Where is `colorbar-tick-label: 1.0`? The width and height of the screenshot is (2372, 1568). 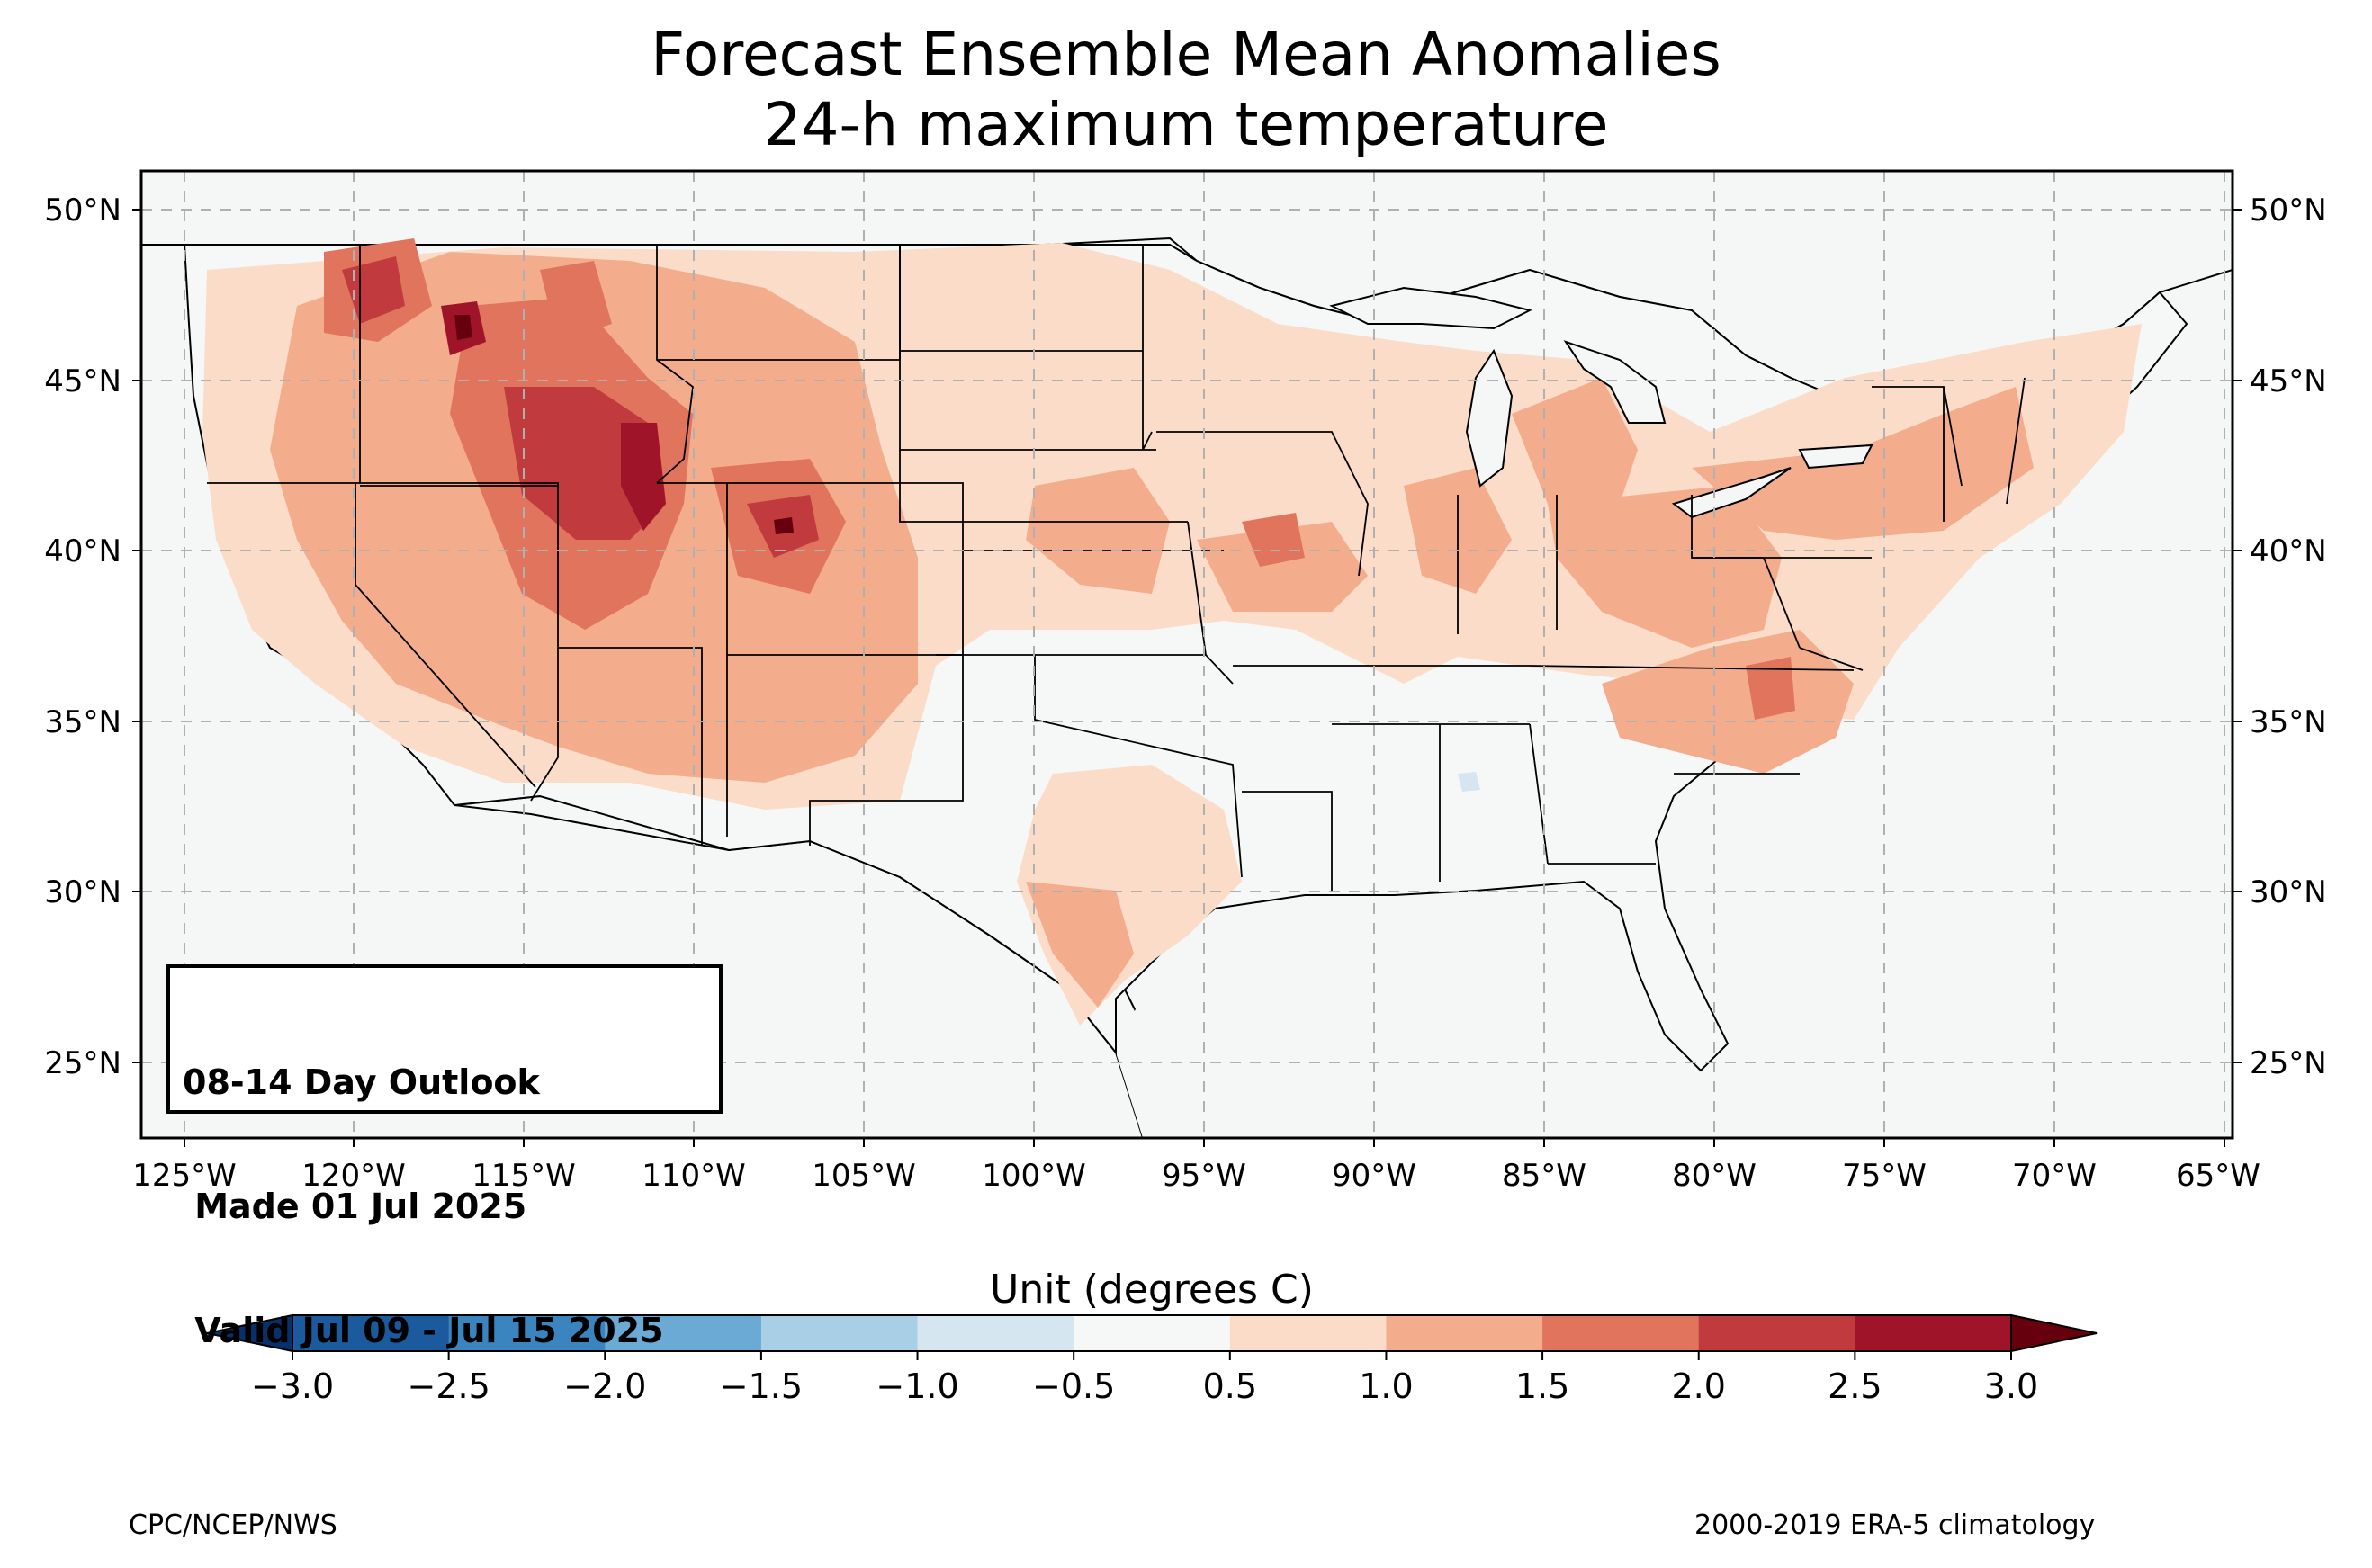 colorbar-tick-label: 1.0 is located at coordinates (1386, 1386).